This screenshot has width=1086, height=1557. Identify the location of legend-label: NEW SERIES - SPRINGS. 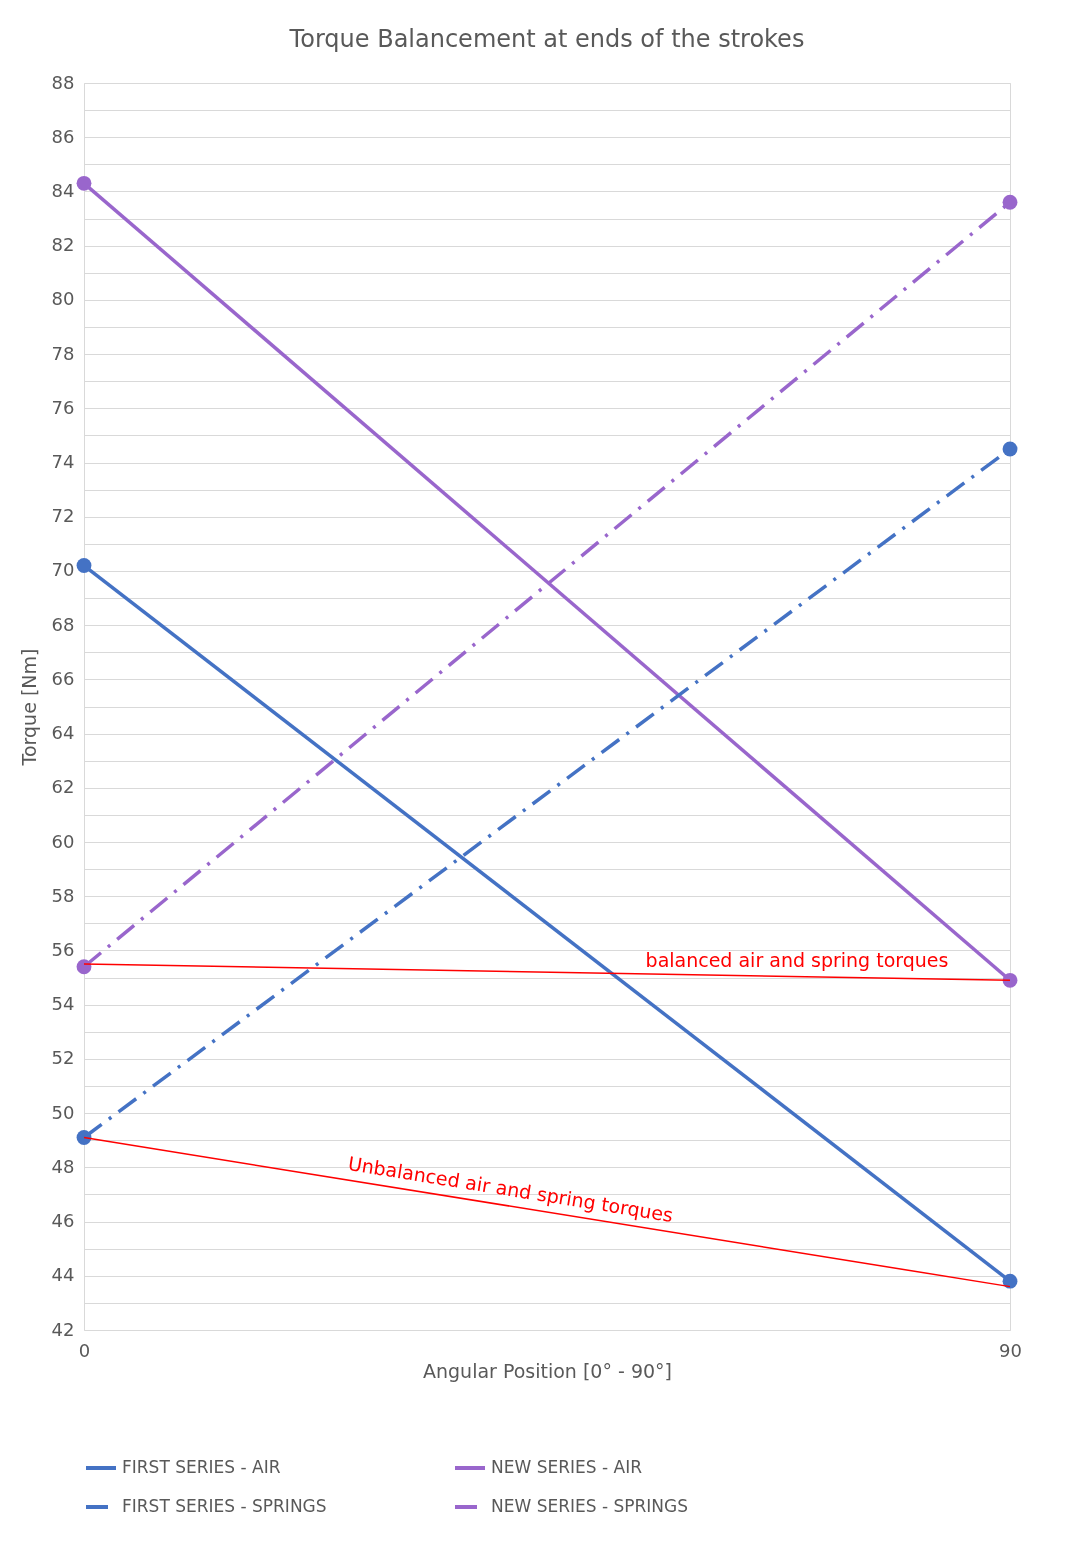
(590, 1506).